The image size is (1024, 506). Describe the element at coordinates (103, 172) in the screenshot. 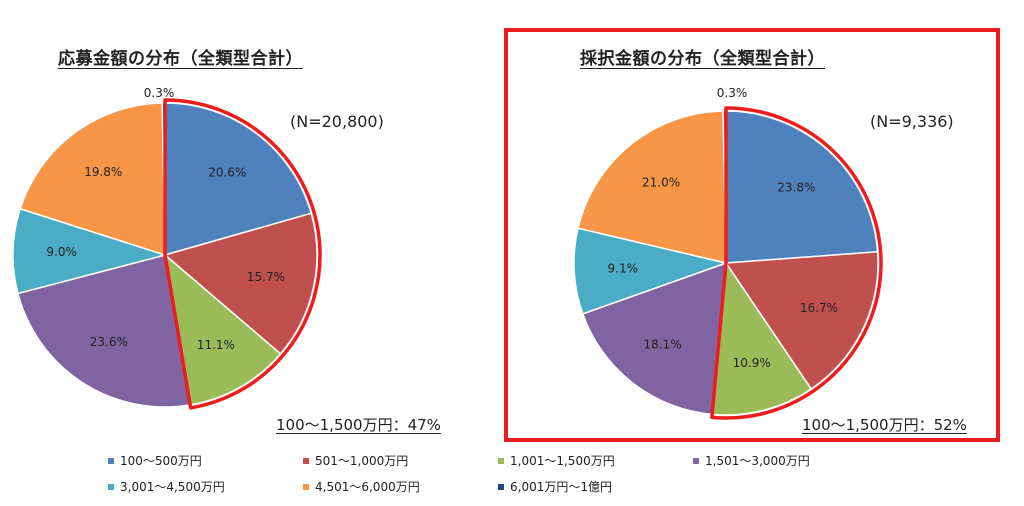

I see `applied-value-label-5: 19.8%` at that location.